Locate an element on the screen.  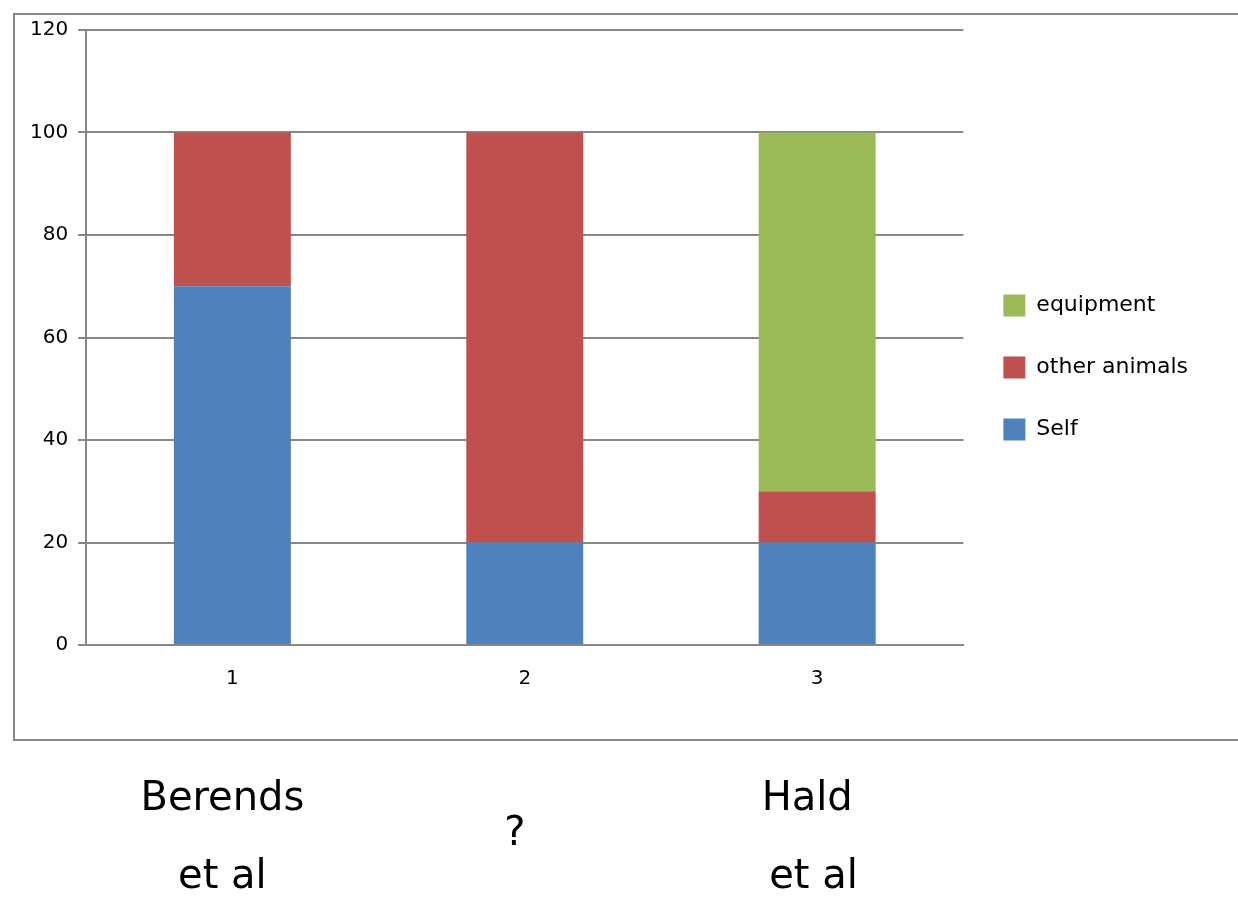
y-tick-label: 0 is located at coordinates (62, 643).